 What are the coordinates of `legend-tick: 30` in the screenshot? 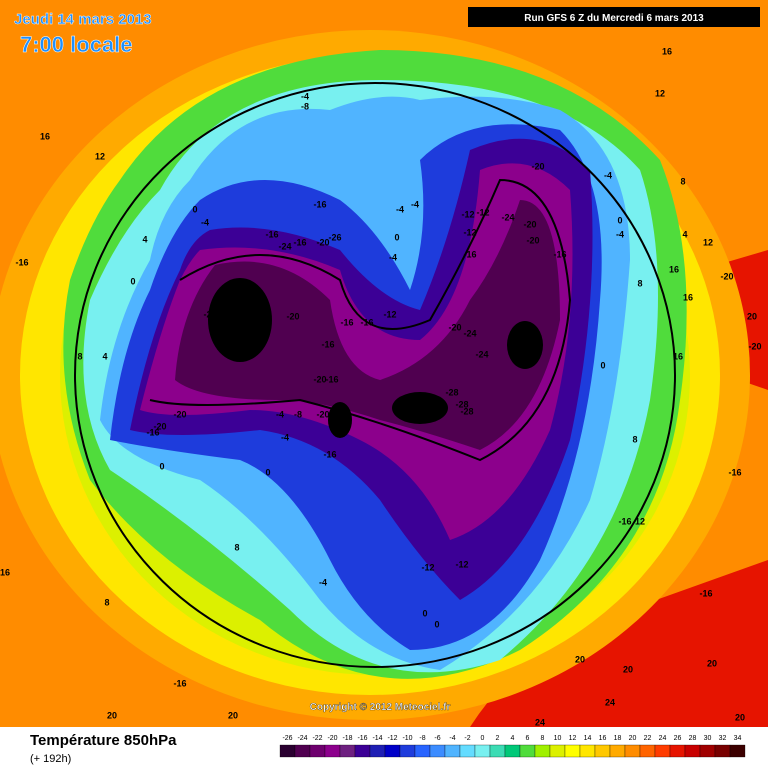 It's located at (708, 738).